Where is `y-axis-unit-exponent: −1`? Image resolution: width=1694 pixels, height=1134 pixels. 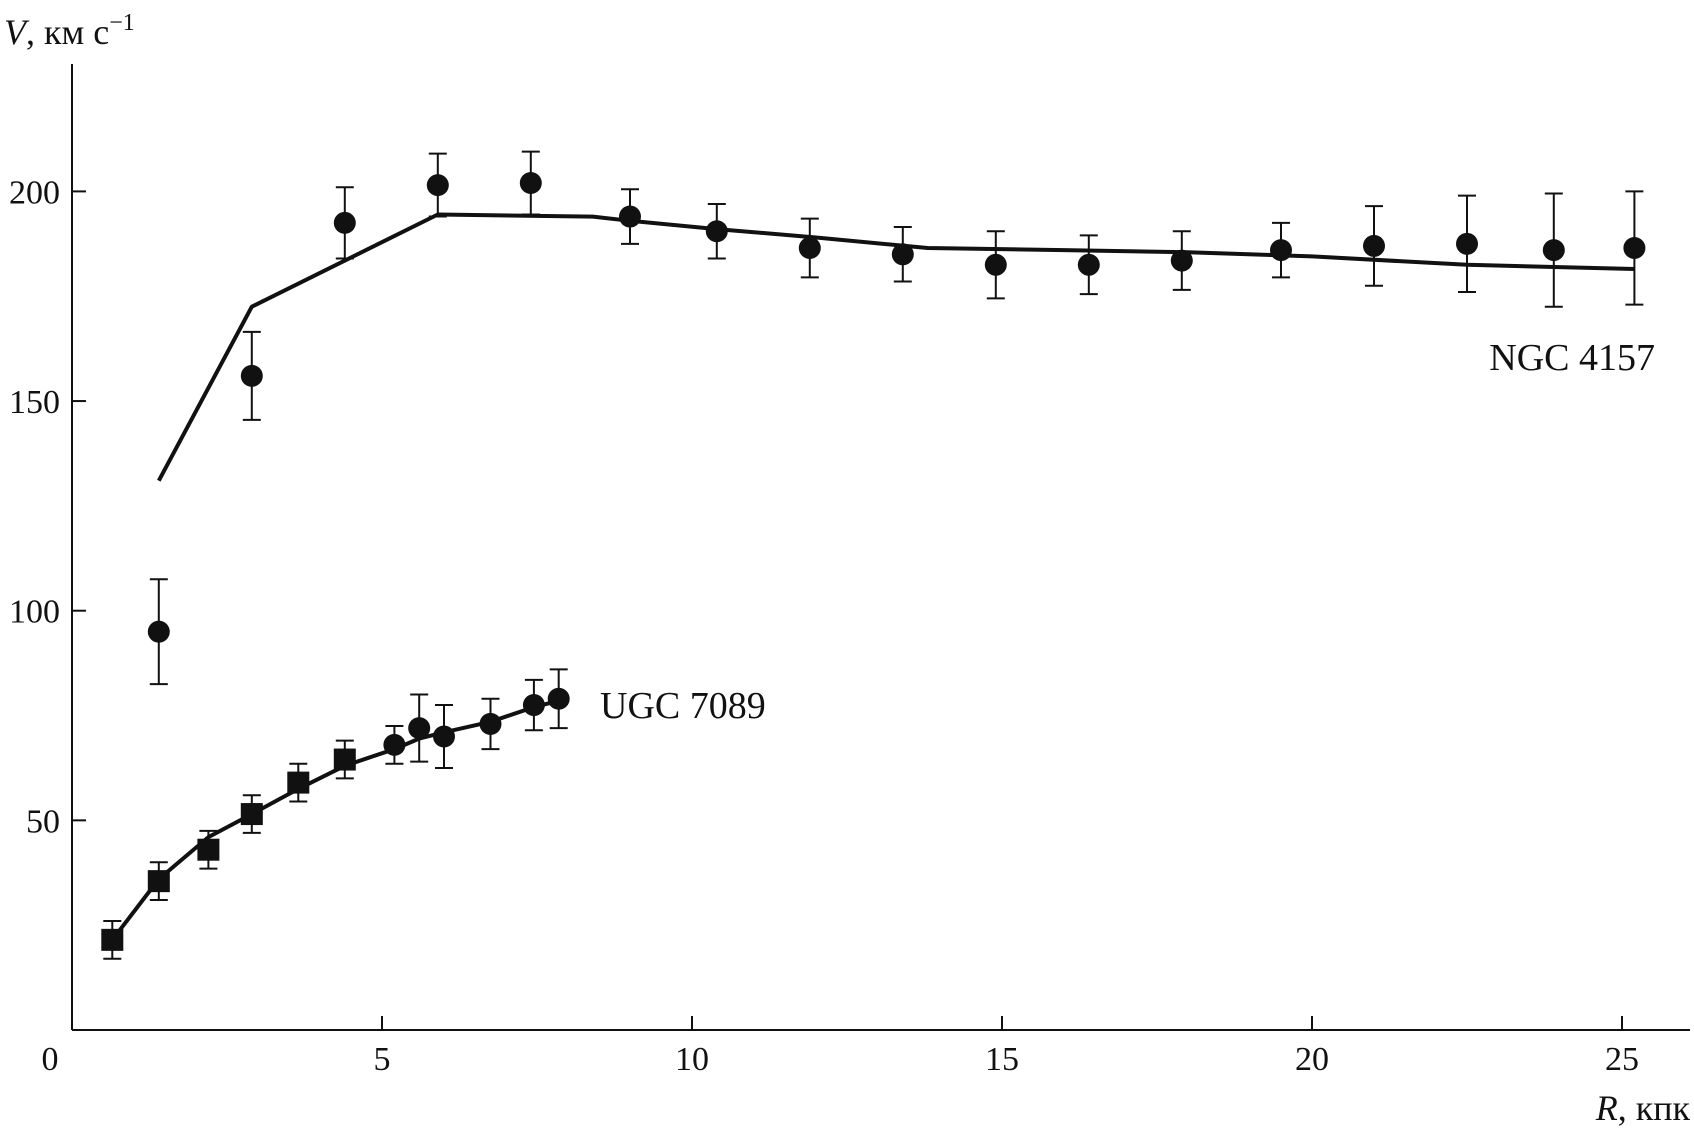 y-axis-unit-exponent: −1 is located at coordinates (122, 23).